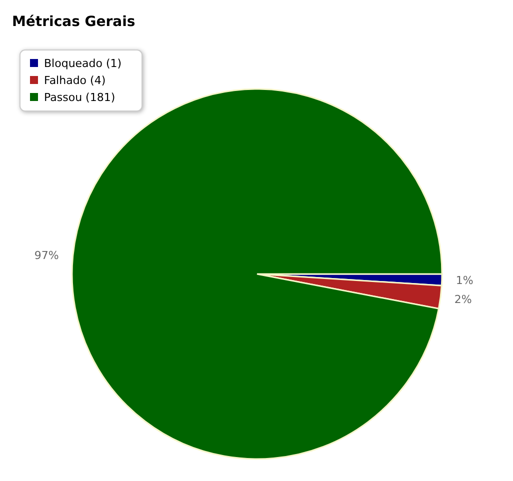  Describe the element at coordinates (463, 299) in the screenshot. I see `data-label: 2%` at that location.